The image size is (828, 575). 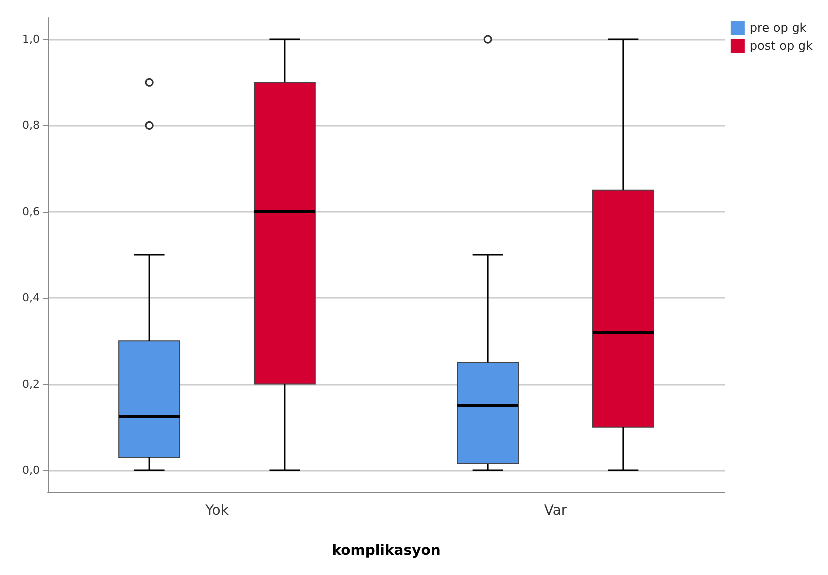 I want to click on x-tick-label: Var, so click(x=556, y=511).